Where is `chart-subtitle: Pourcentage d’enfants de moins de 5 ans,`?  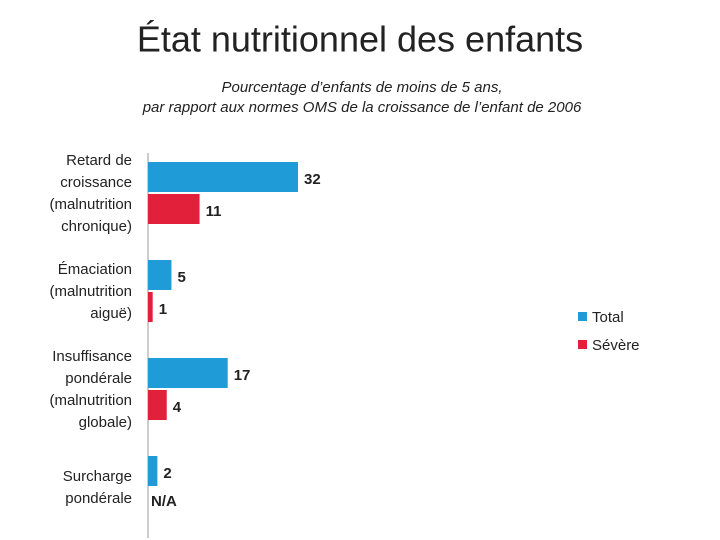 chart-subtitle: Pourcentage d’enfants de moins de 5 ans, is located at coordinates (361, 87).